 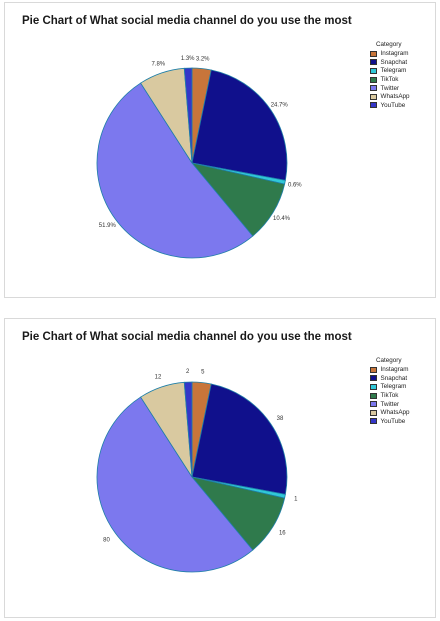 I want to click on slice-label-instagram: 5, so click(x=203, y=373).